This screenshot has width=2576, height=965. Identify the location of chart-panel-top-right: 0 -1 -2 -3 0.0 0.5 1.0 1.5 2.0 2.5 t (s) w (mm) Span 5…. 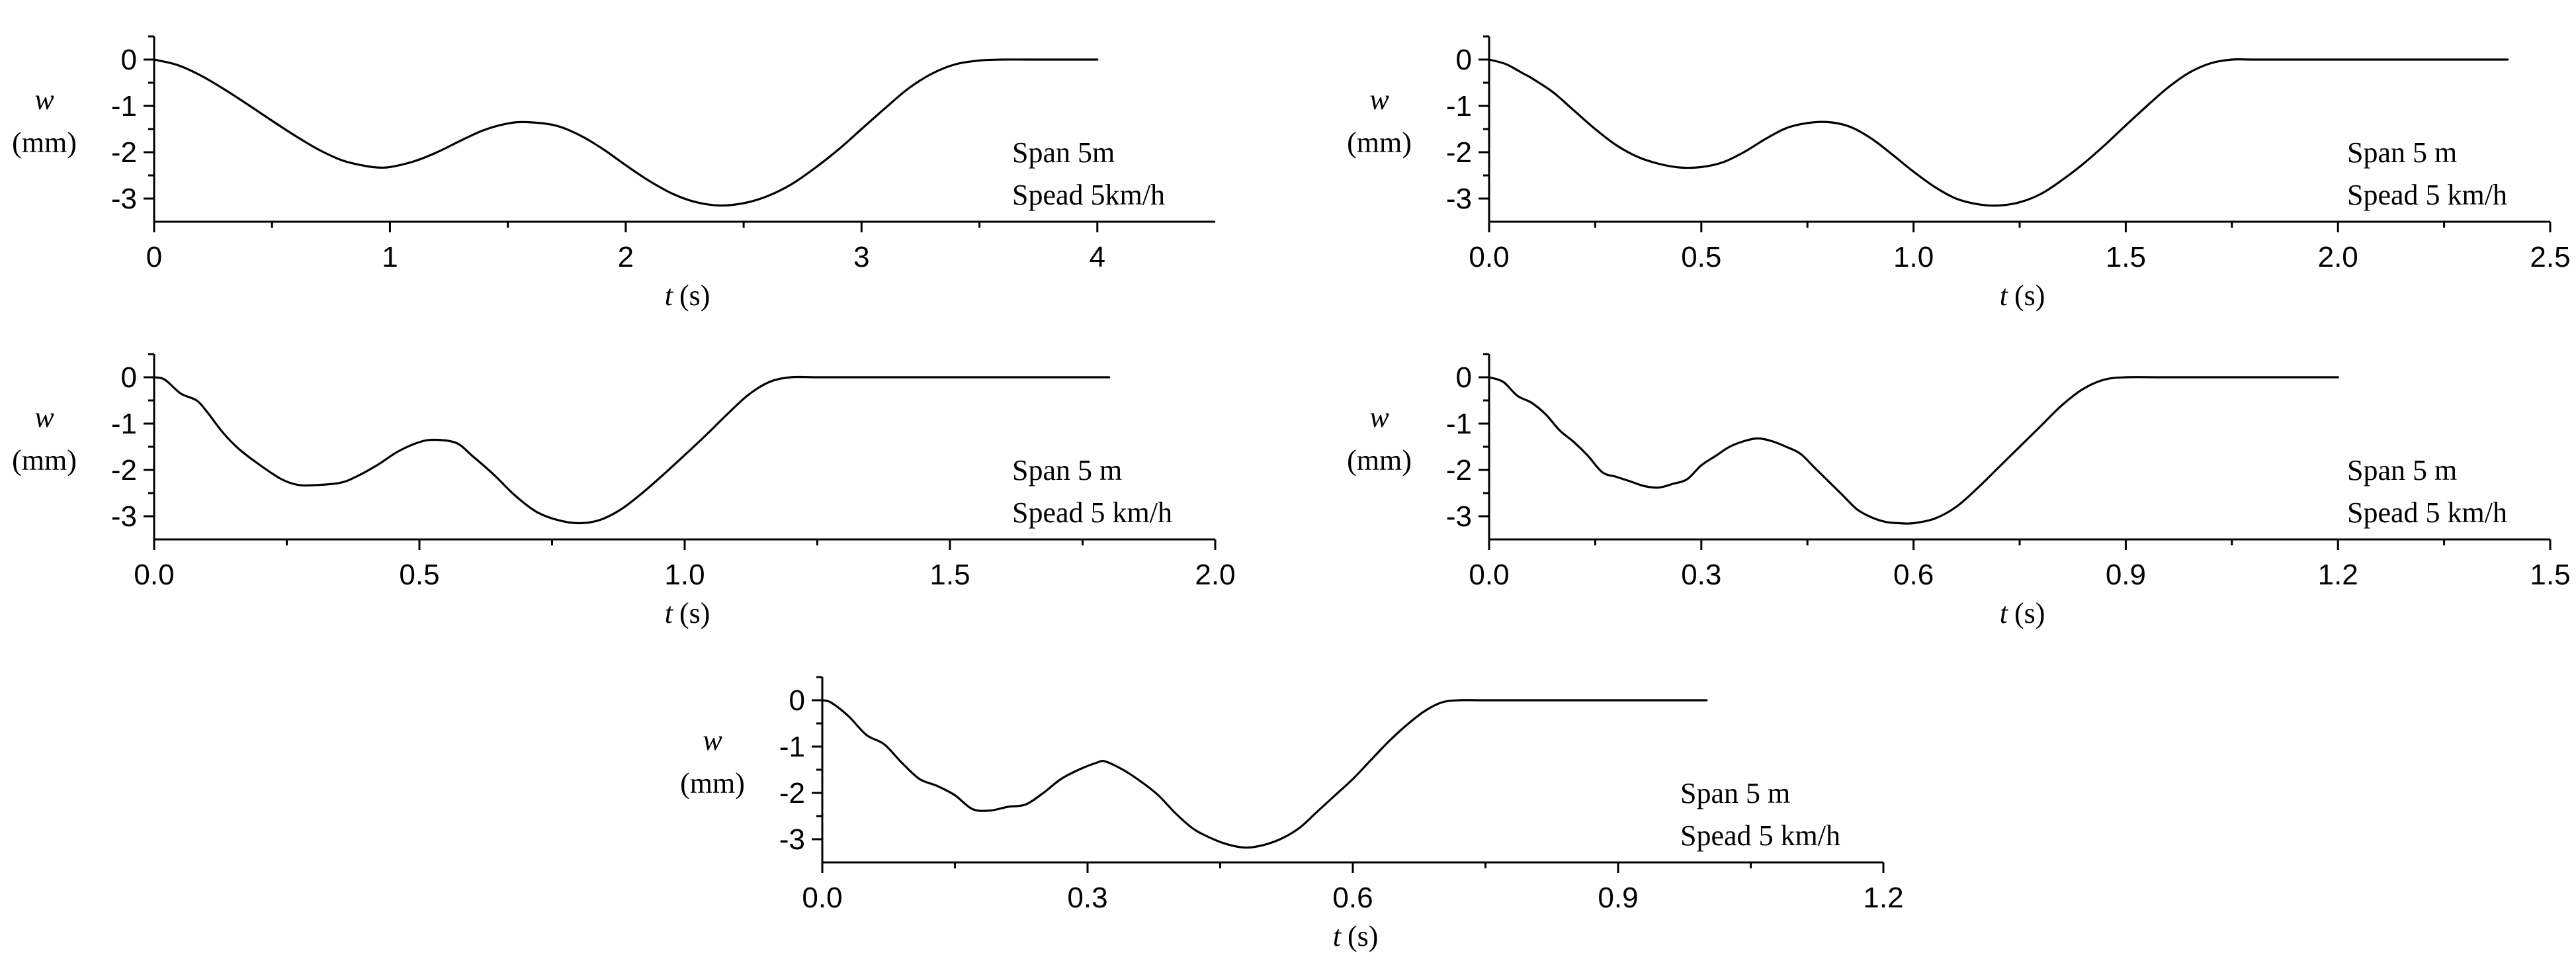
(1959, 173).